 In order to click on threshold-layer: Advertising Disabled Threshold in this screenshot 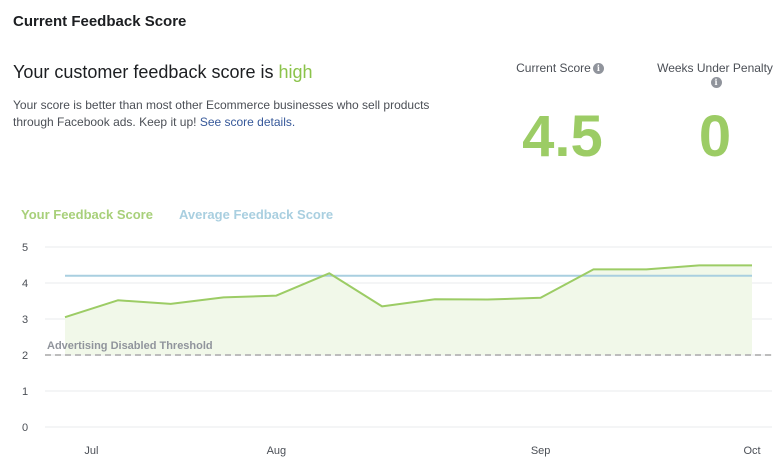, I will do `click(408, 348)`.